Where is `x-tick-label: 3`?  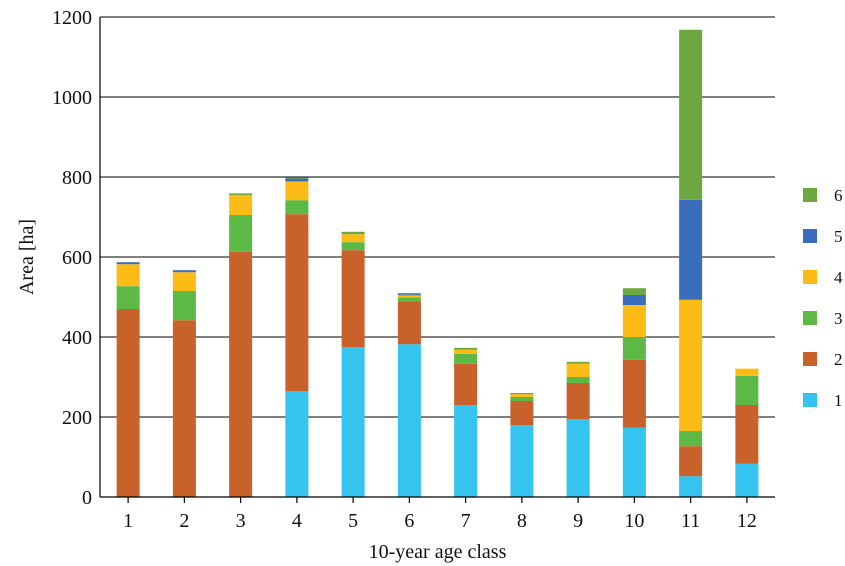 x-tick-label: 3 is located at coordinates (241, 521).